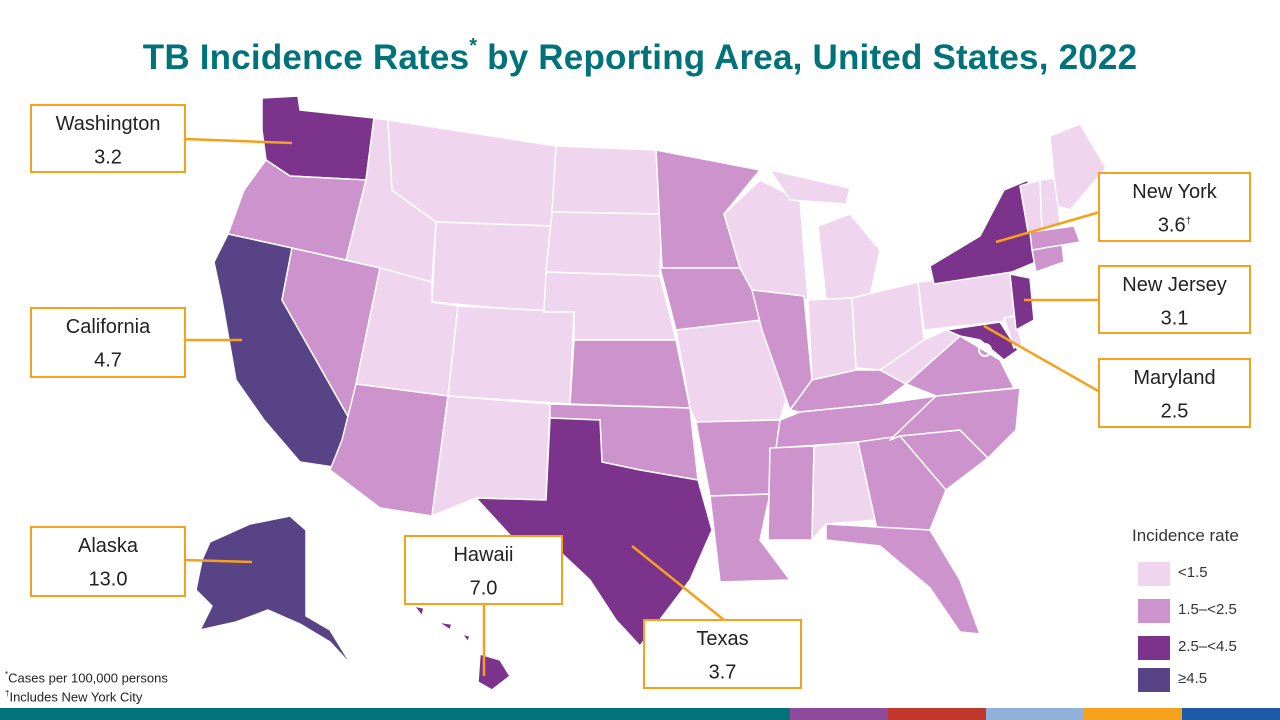  What do you see at coordinates (108, 342) in the screenshot?
I see `callout-california: California 4.7` at bounding box center [108, 342].